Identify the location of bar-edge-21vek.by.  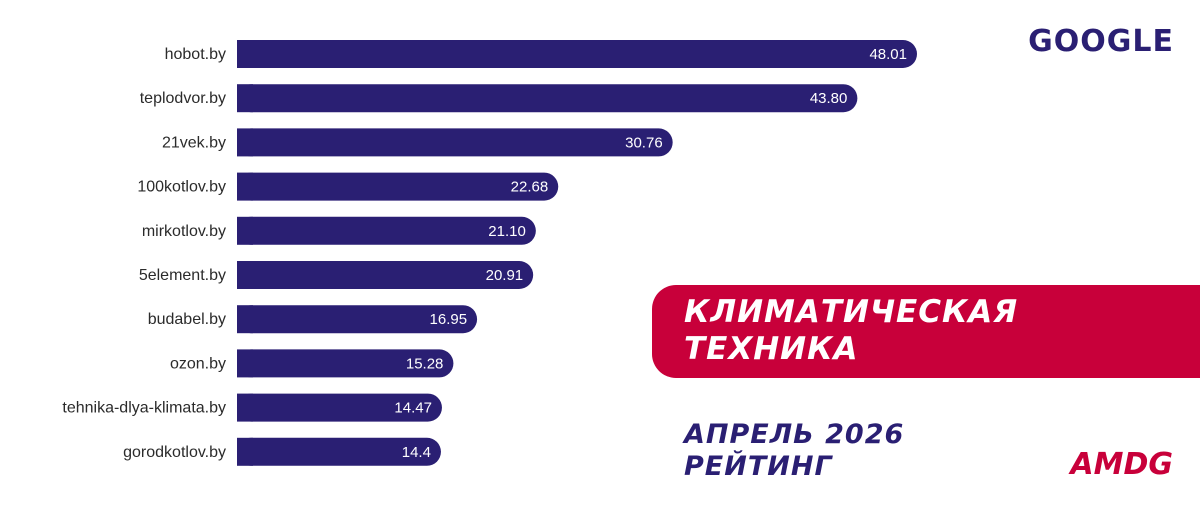
(245, 142).